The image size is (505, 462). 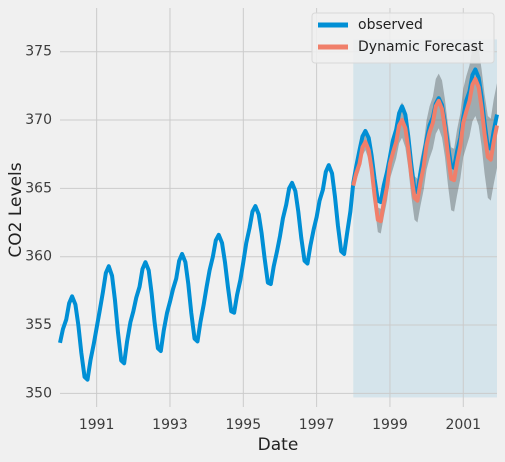 What do you see at coordinates (38, 257) in the screenshot?
I see `y-tick-label: 360` at bounding box center [38, 257].